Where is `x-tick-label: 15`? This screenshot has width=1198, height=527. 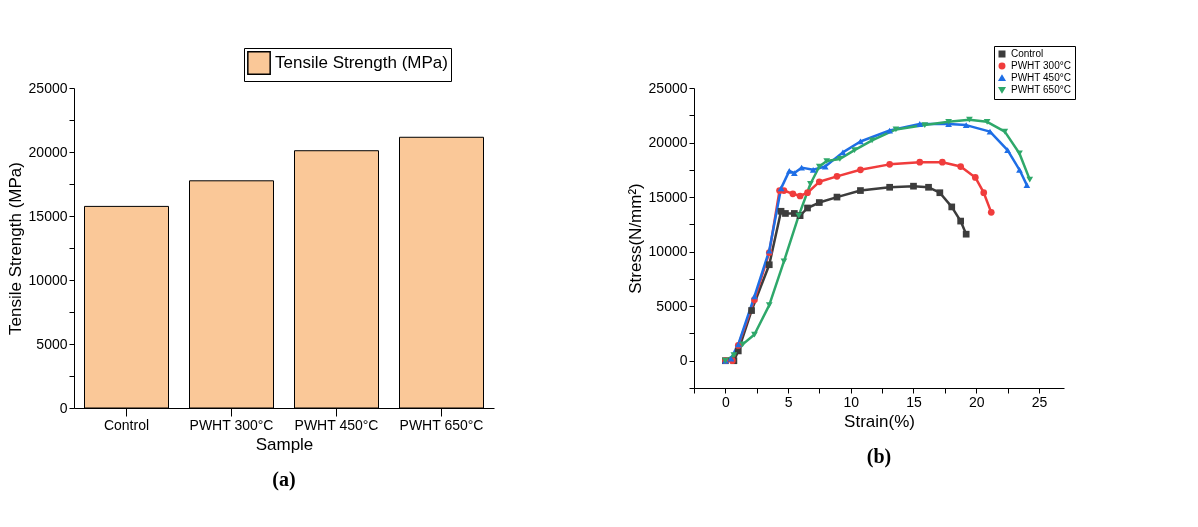 x-tick-label: 15 is located at coordinates (914, 401).